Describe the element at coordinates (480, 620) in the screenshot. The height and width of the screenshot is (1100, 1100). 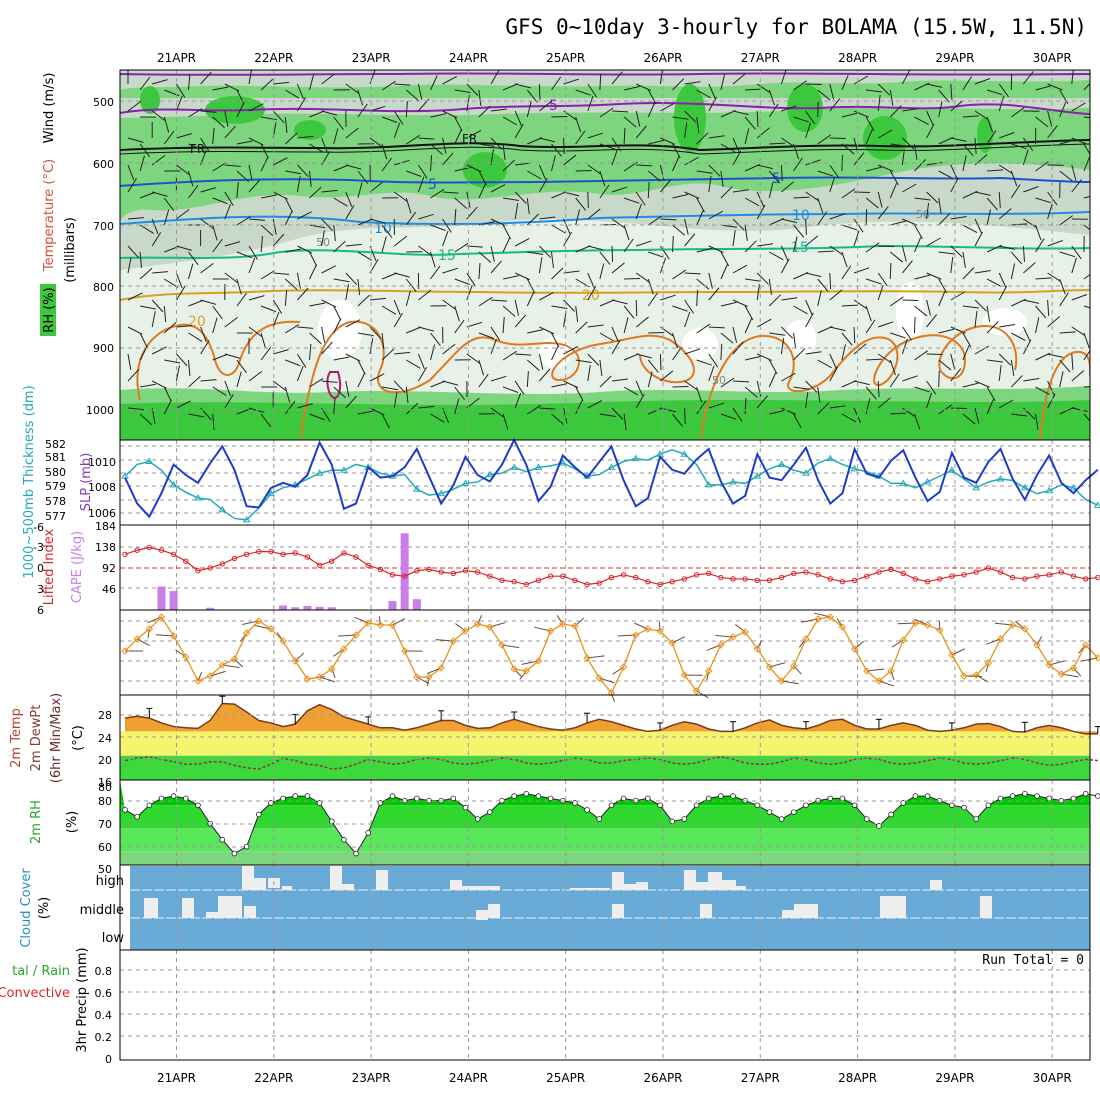
I see `wind-barb-10m` at that location.